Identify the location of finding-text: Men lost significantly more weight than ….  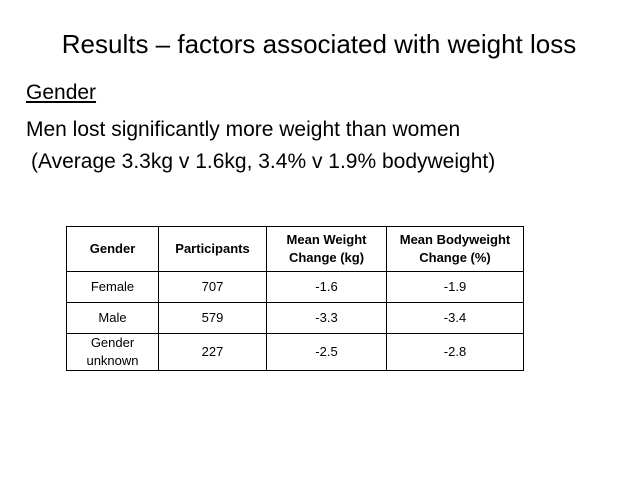
(243, 129).